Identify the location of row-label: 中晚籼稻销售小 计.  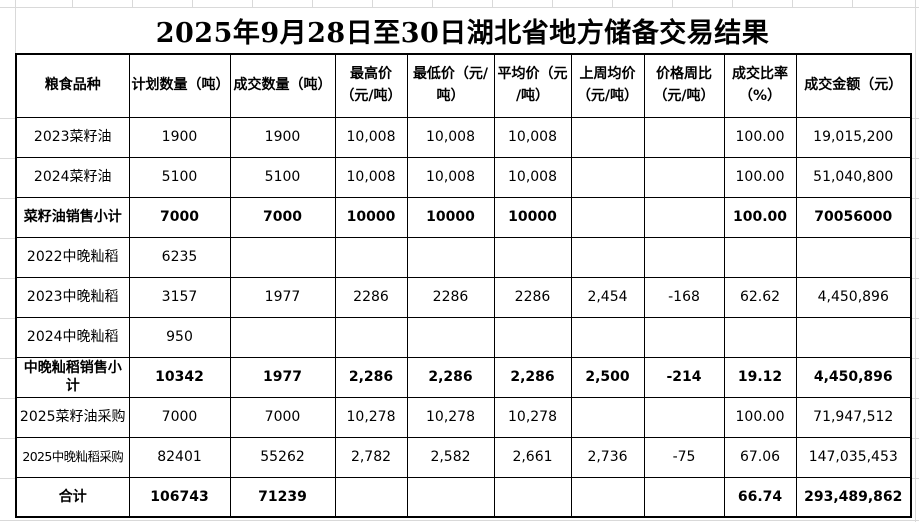
(72, 377).